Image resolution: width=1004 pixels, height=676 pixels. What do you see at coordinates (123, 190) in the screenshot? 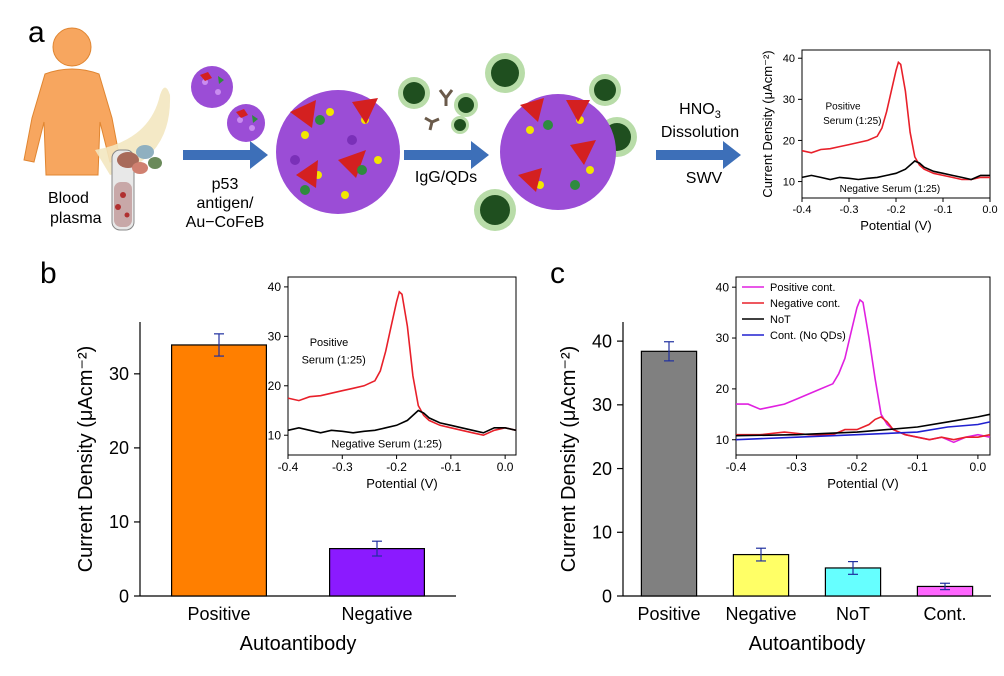
I see `blood-tube-icon` at bounding box center [123, 190].